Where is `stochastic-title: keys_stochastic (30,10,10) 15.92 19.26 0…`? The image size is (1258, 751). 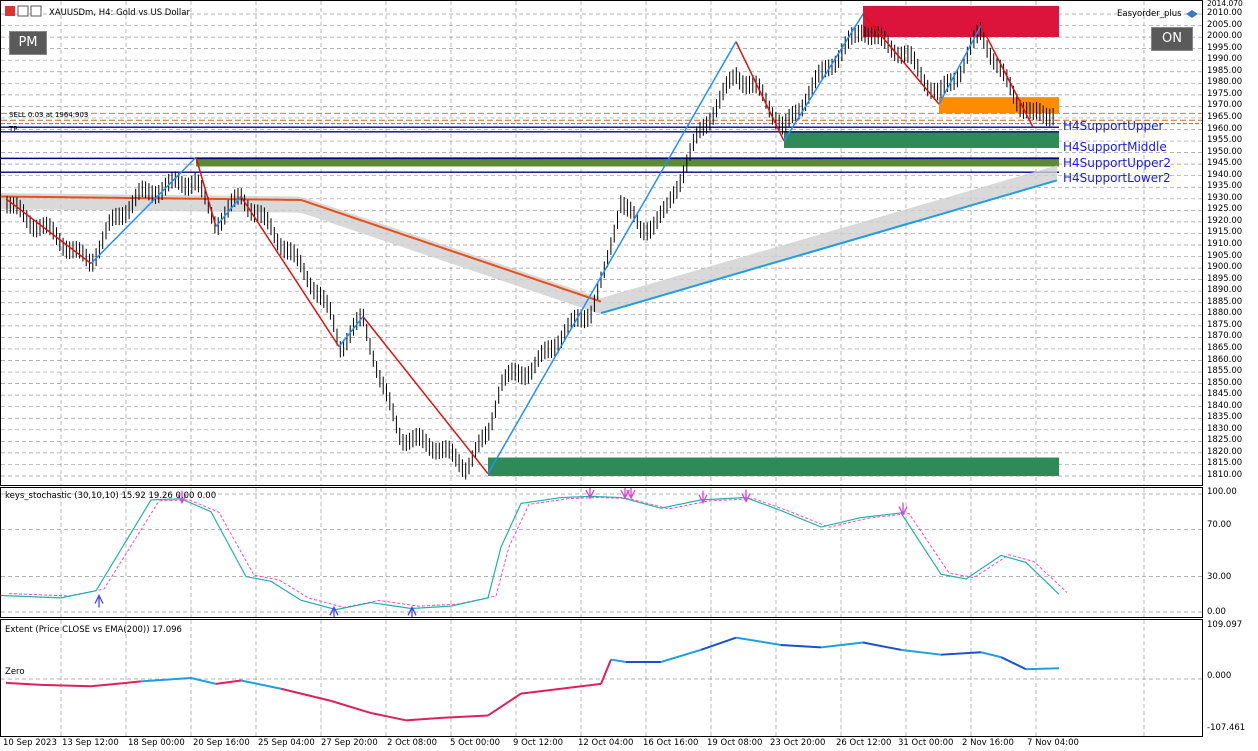 stochastic-title: keys_stochastic (30,10,10) 15.92 19.26 0… is located at coordinates (111, 496).